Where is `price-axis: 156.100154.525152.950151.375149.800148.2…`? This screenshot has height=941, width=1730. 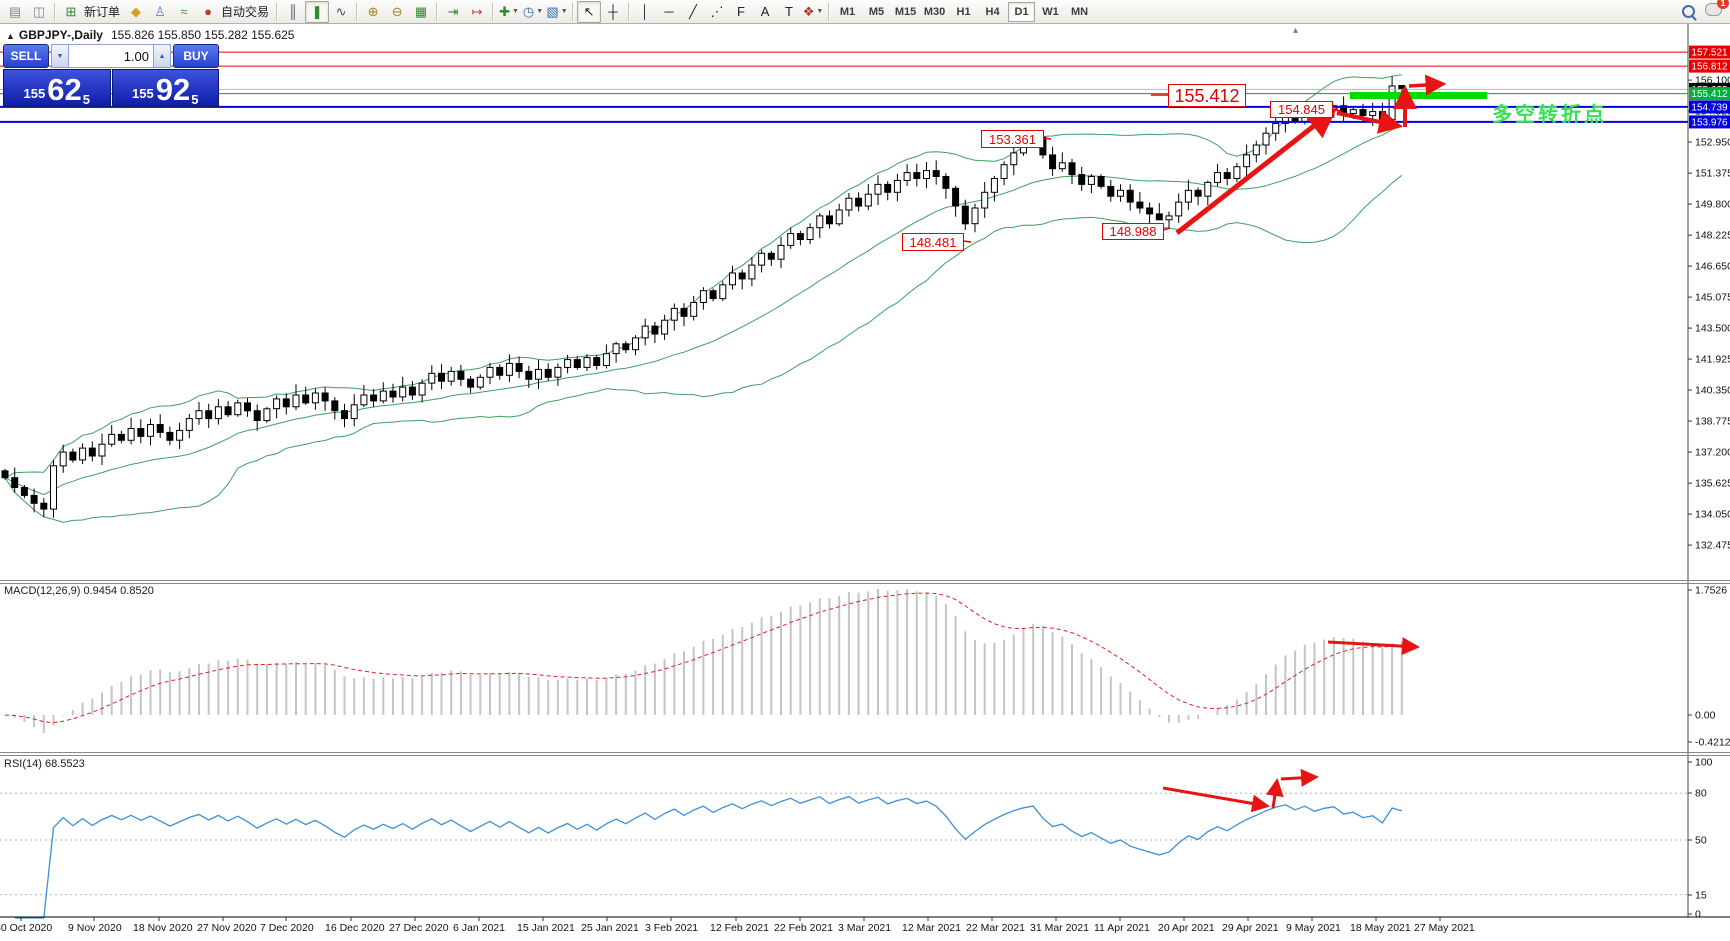 price-axis: 156.100154.525152.950151.375149.800148.2… is located at coordinates (1708, 472).